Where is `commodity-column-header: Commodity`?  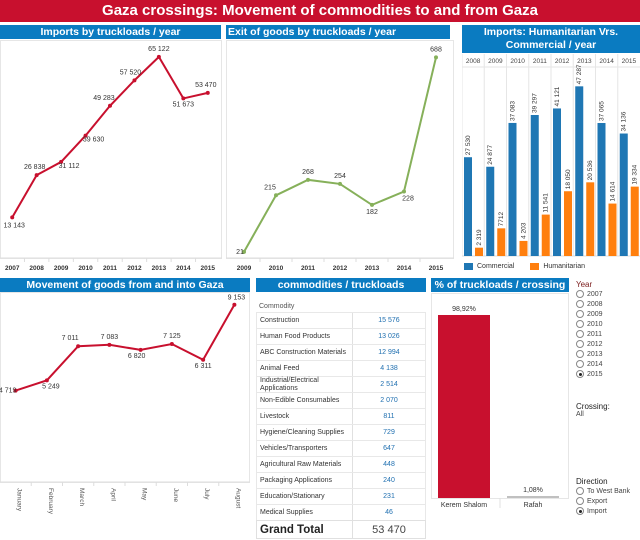
commodity-column-header: Commodity is located at coordinates (277, 306).